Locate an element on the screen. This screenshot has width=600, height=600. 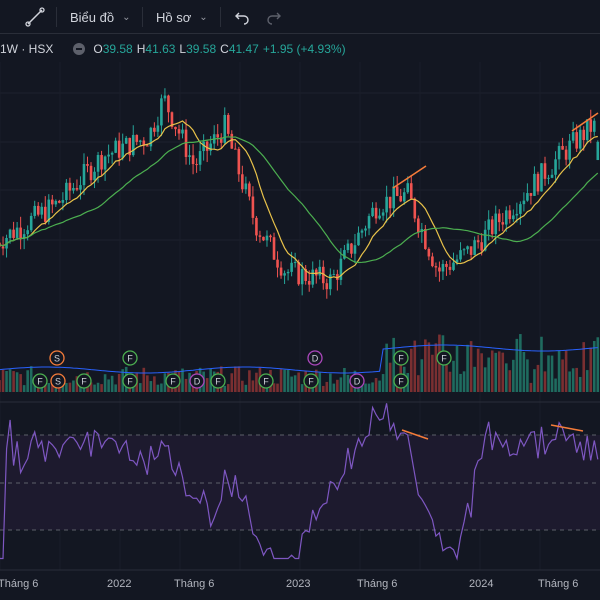
redo-button is located at coordinates (274, 17).